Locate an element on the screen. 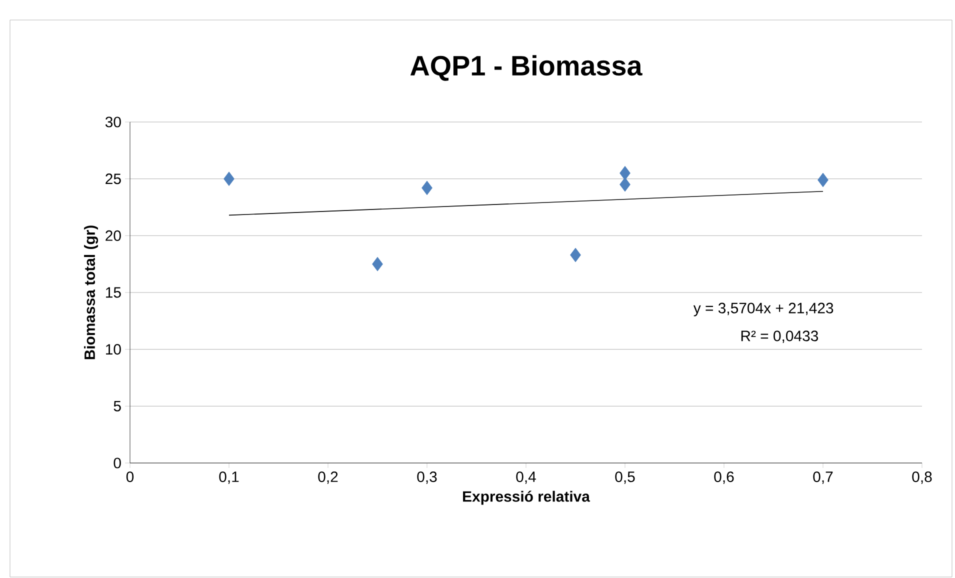 The image size is (955, 578). y-tick-label: 0 is located at coordinates (117, 463).